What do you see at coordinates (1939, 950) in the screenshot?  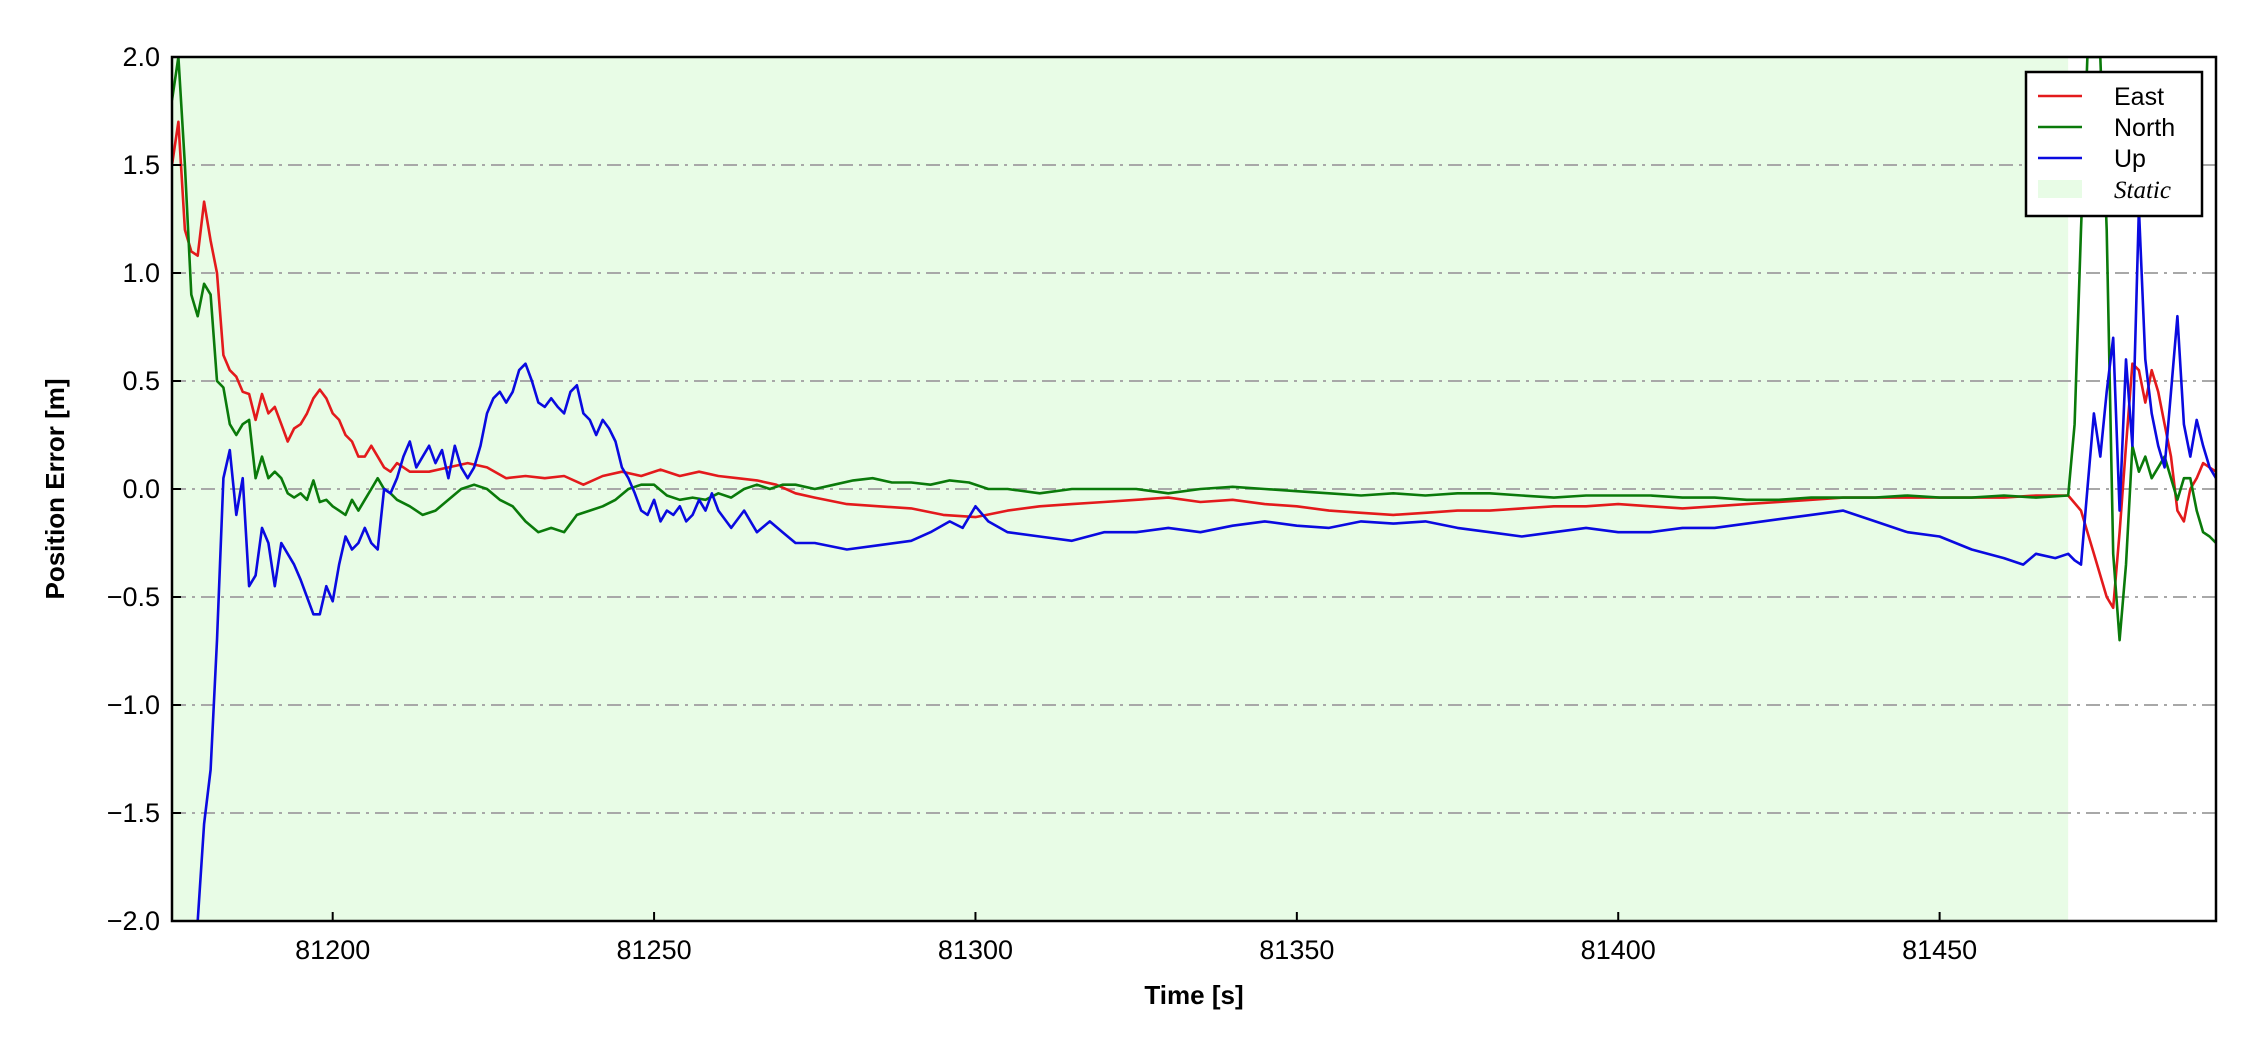 I see `x-tick-label: 81450` at bounding box center [1939, 950].